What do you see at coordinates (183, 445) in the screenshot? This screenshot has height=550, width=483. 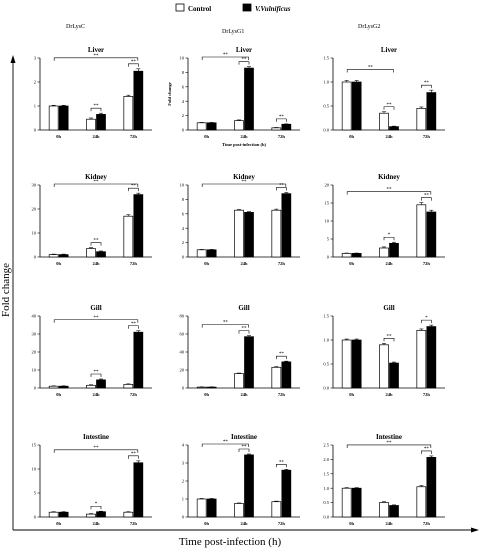 I see `y-tick-label: 4` at bounding box center [183, 445].